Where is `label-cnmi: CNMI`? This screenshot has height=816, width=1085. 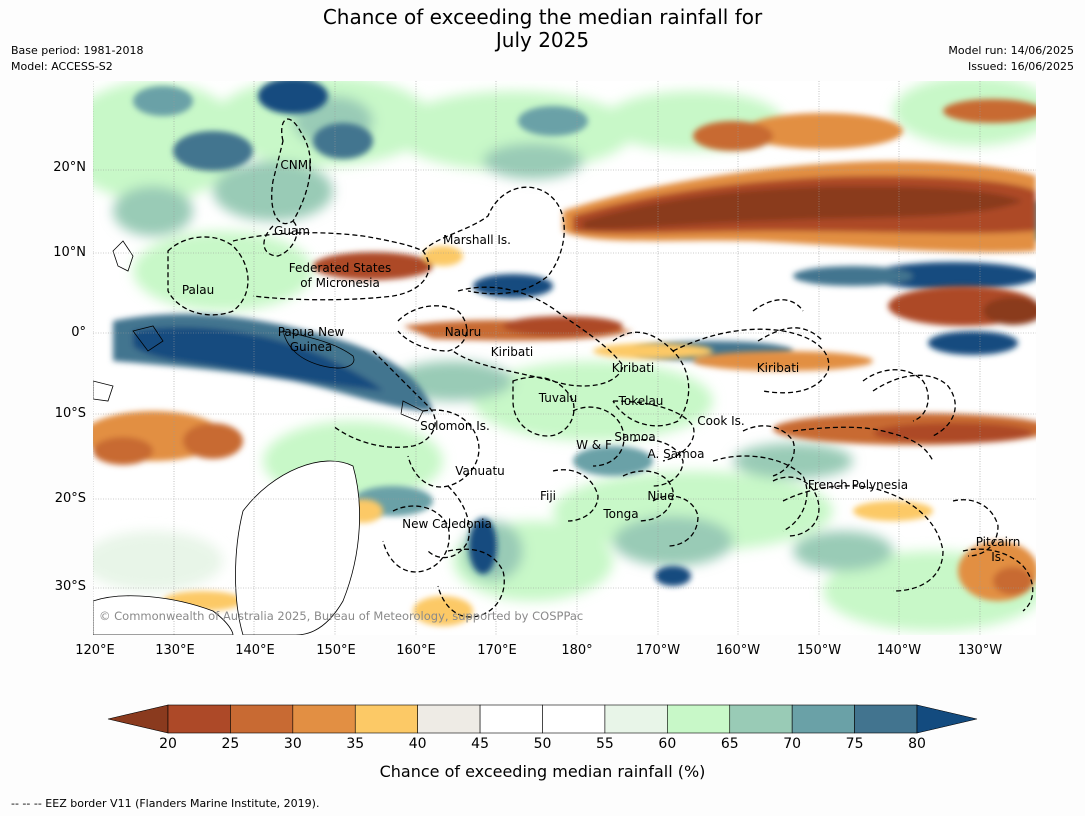
label-cnmi: CNMI is located at coordinates (296, 165).